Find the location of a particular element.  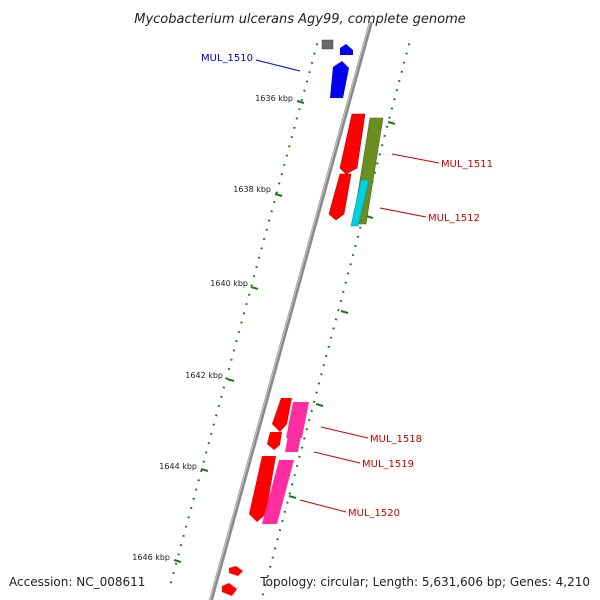

label-mul-1512: MUL_1512 is located at coordinates (454, 218).